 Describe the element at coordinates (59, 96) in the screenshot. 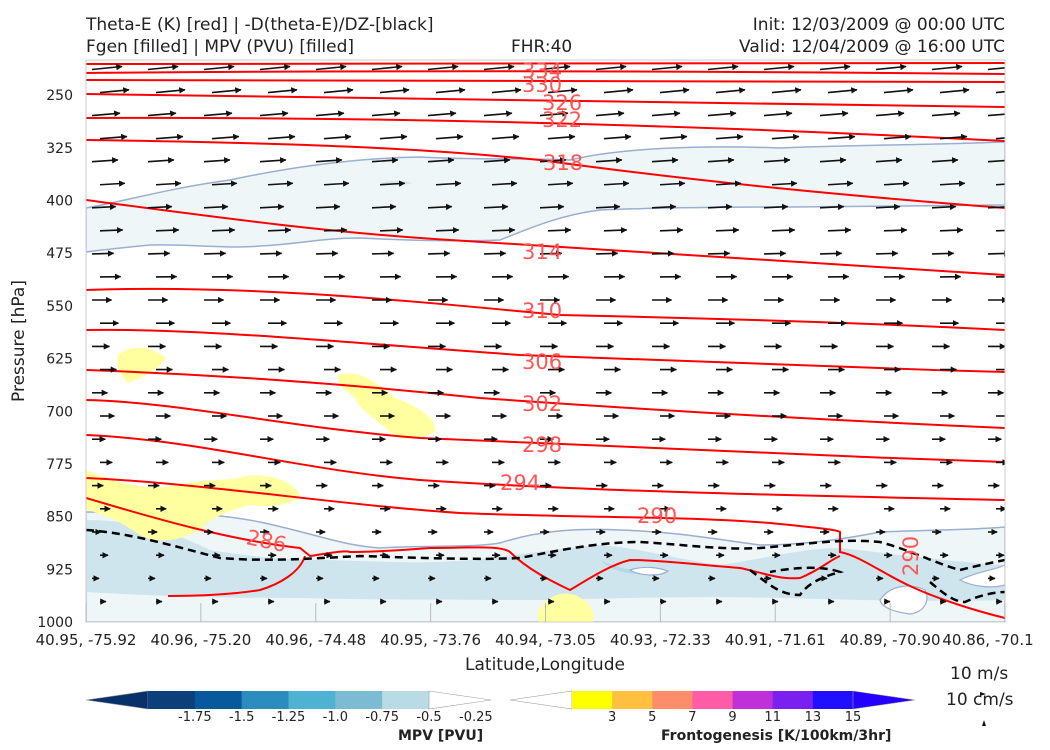

I see `y-tick-label: 250` at that location.